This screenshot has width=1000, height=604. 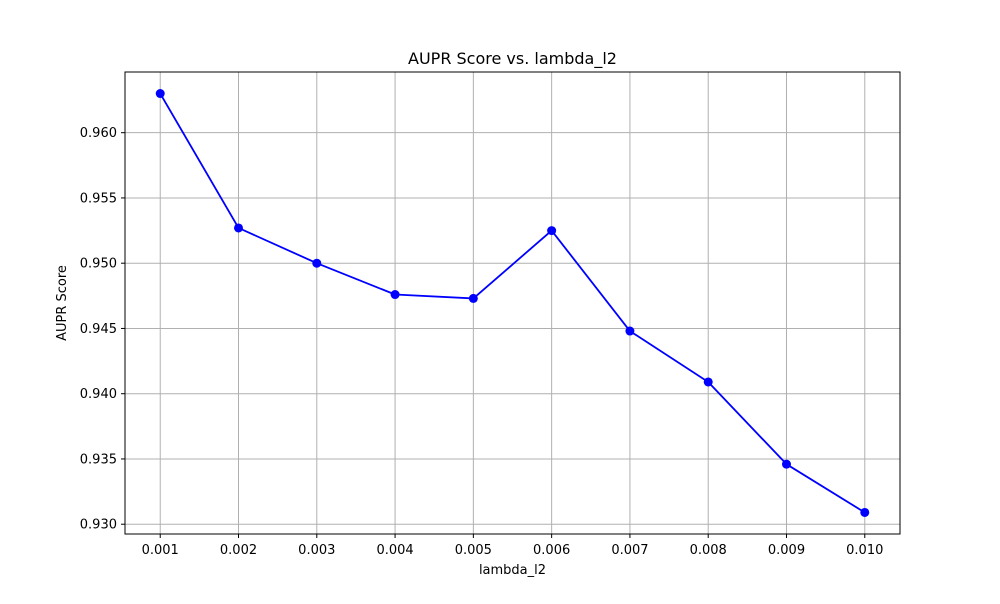 What do you see at coordinates (98, 329) in the screenshot?
I see `y-tick-label: 0.945` at bounding box center [98, 329].